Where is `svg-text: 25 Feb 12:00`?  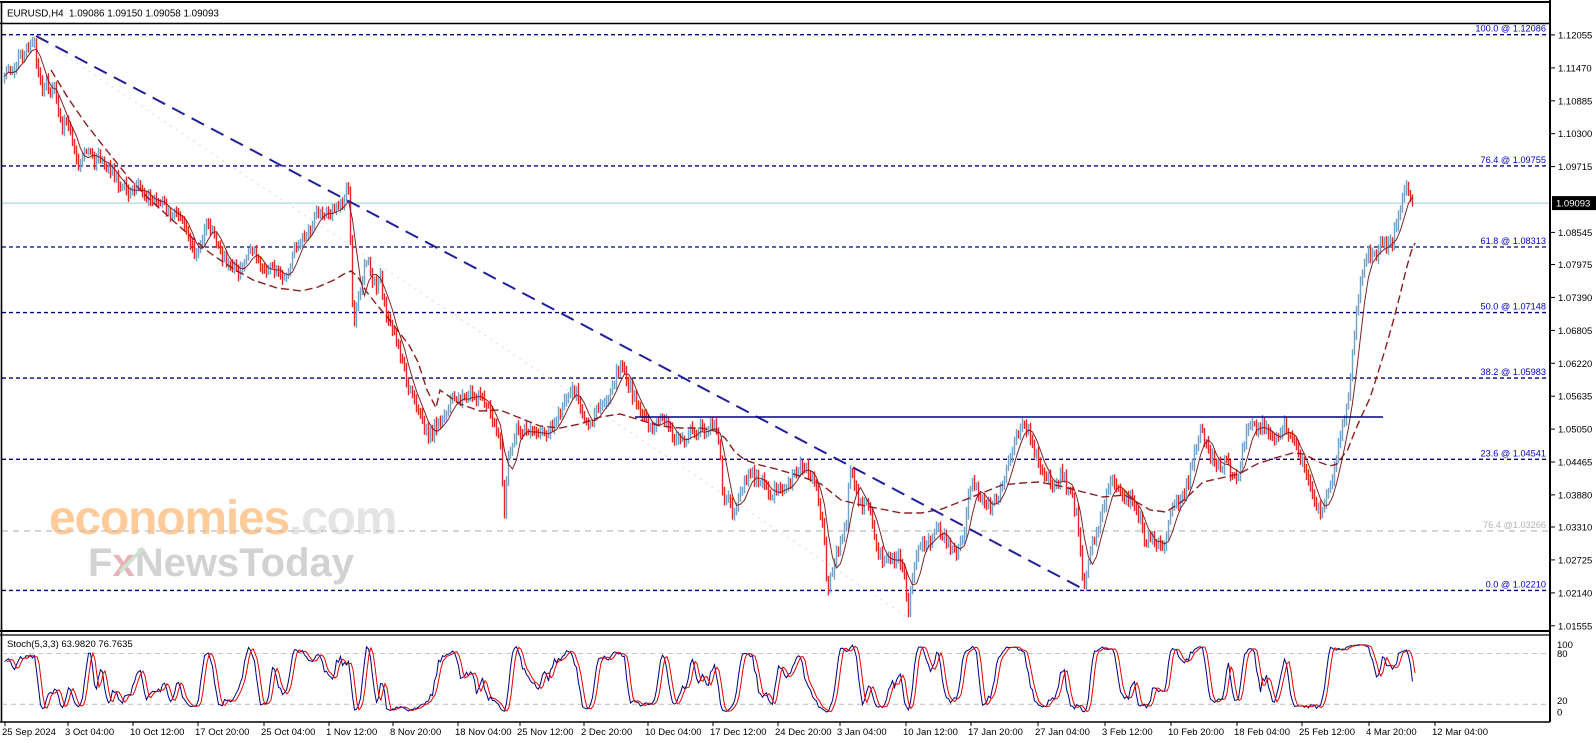 svg-text: 25 Feb 12:00 is located at coordinates (1327, 732).